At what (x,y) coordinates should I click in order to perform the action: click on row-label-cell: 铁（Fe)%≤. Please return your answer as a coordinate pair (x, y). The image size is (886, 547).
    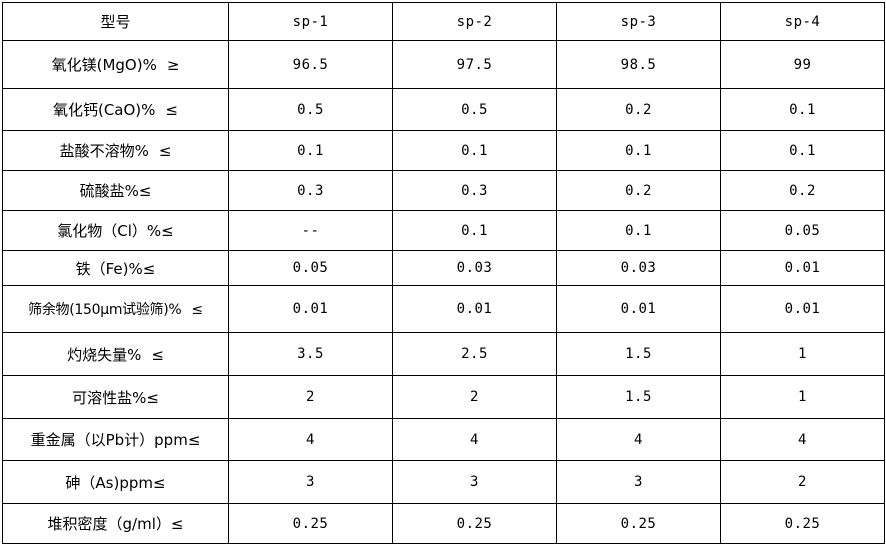
    Looking at the image, I should click on (115, 268).